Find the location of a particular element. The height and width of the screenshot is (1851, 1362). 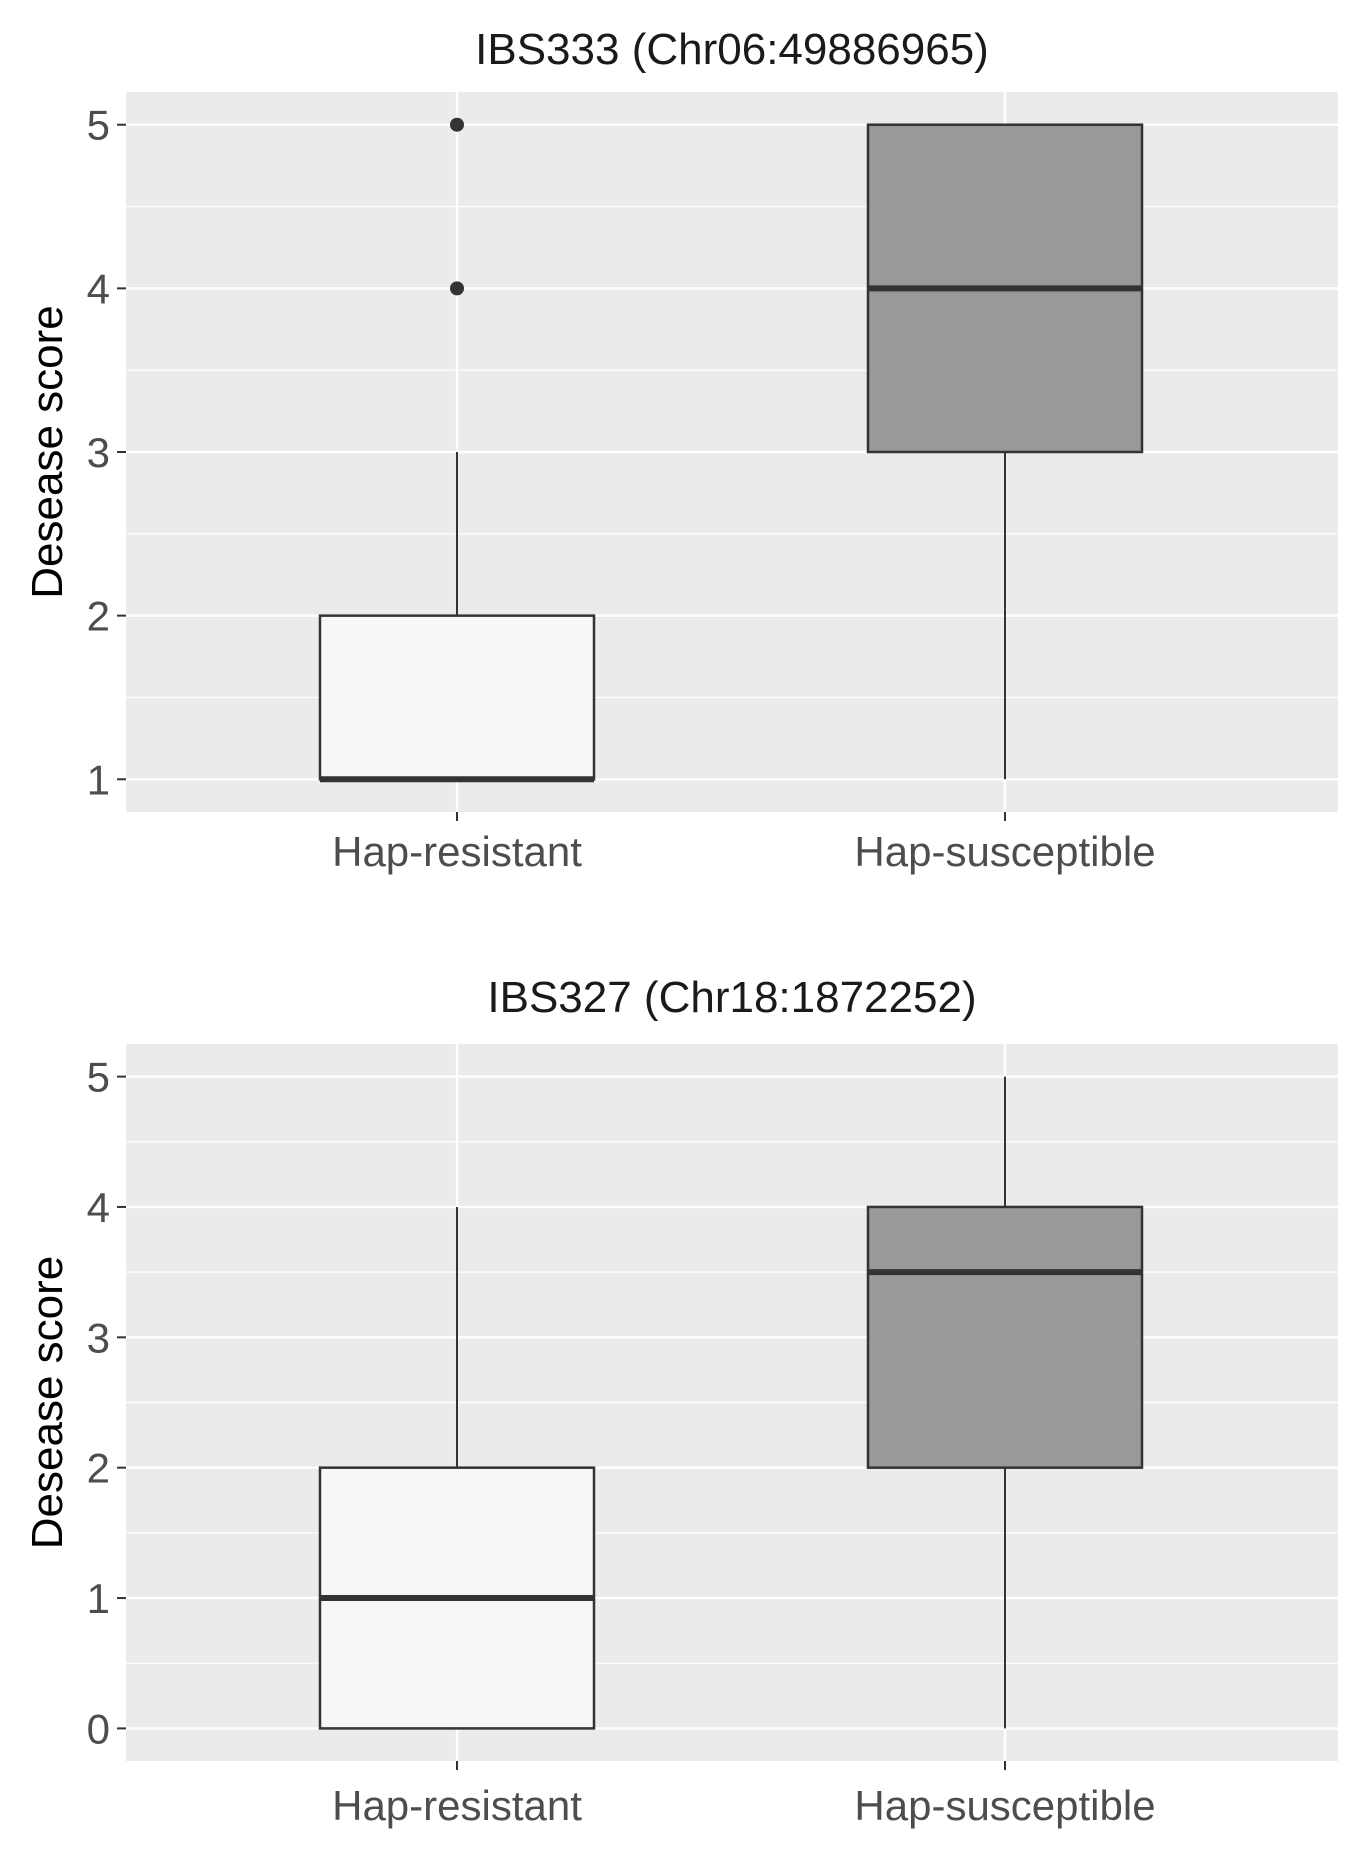

chart-title: IBS333 (Chr06:49886965) is located at coordinates (732, 49).